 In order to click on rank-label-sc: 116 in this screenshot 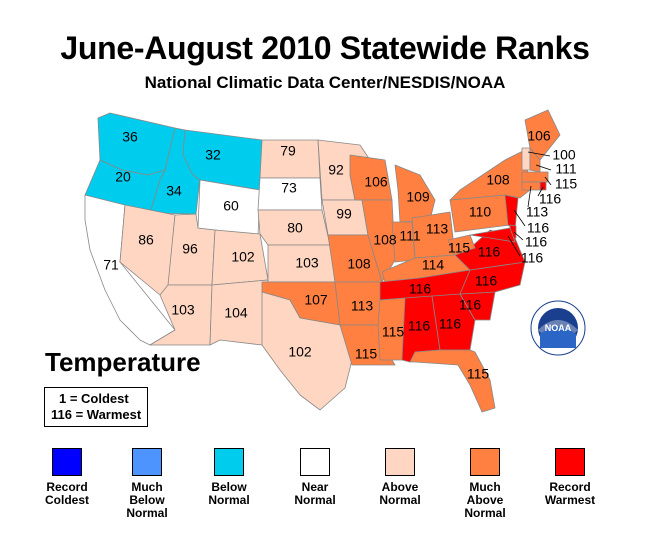, I will do `click(470, 305)`.